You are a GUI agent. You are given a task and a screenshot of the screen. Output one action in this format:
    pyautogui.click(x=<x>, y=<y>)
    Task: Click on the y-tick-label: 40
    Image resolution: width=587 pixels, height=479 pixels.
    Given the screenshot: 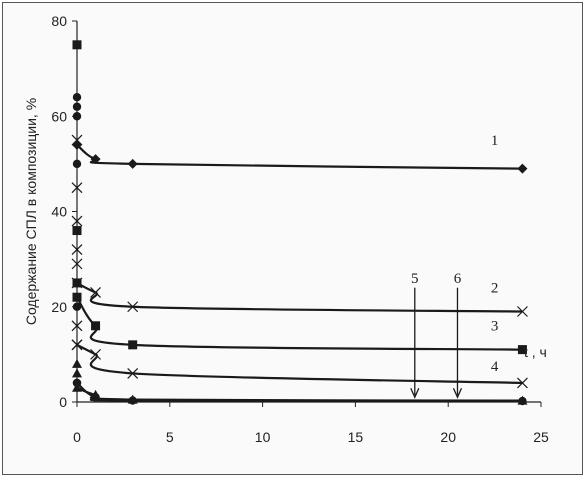 What is the action you would take?
    pyautogui.click(x=59, y=212)
    